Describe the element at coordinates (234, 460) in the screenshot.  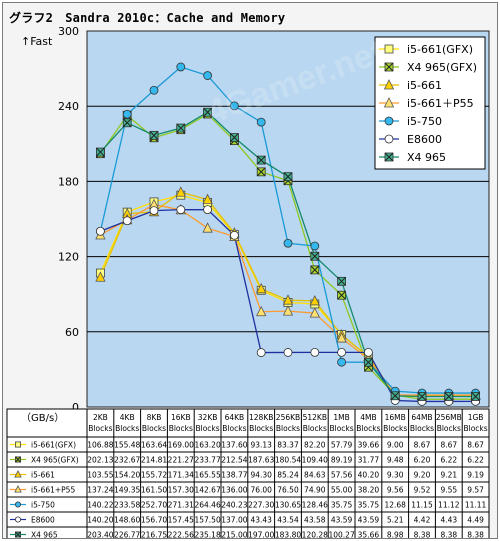
I see `table-cell: 212.54` at that location.